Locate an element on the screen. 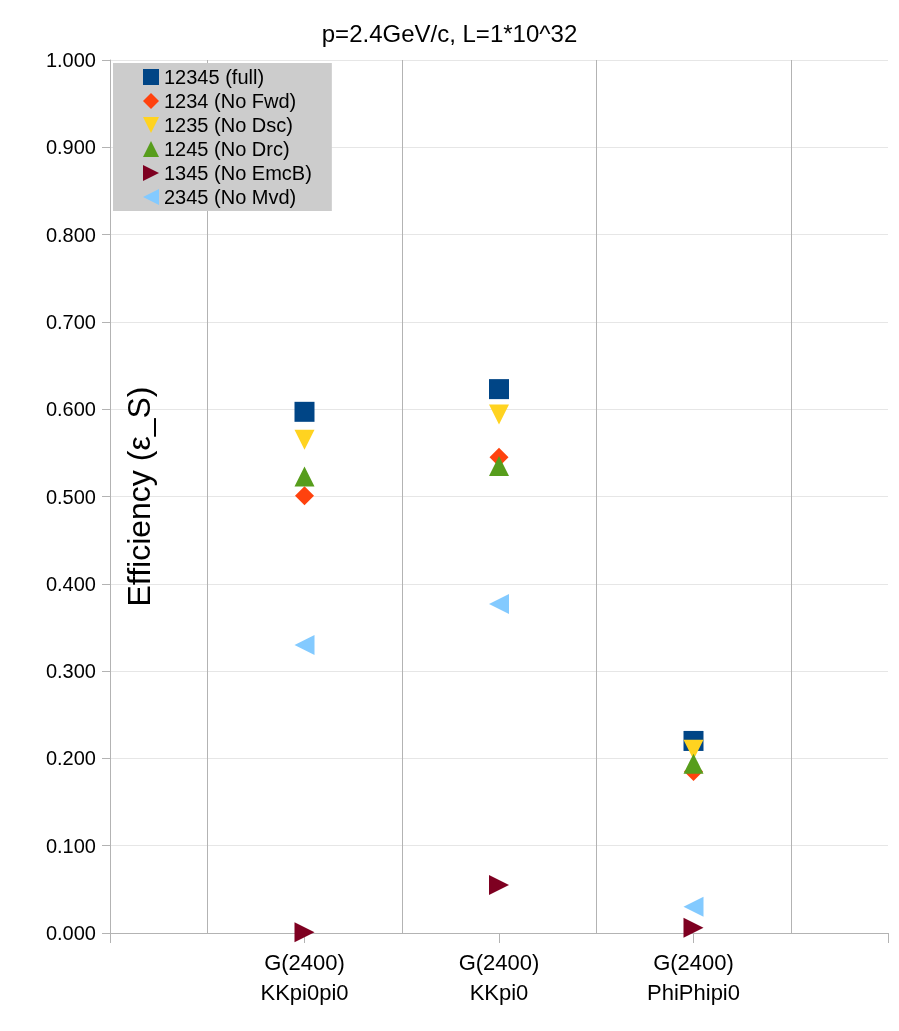  legend-label: 1245 (No Drc) is located at coordinates (227, 149).